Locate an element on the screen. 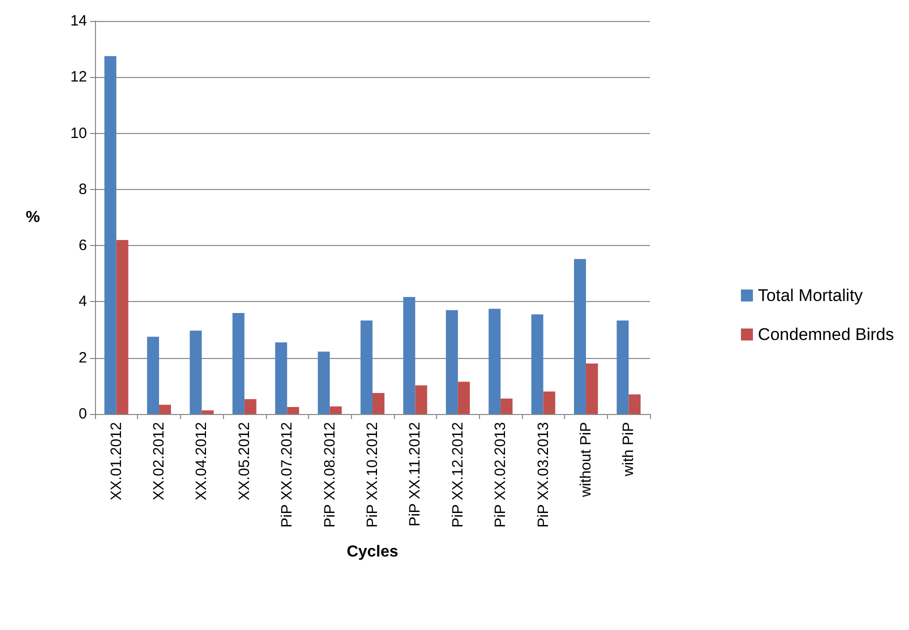 This screenshot has height=630, width=909. y-tick-label: 10 is located at coordinates (78, 133).